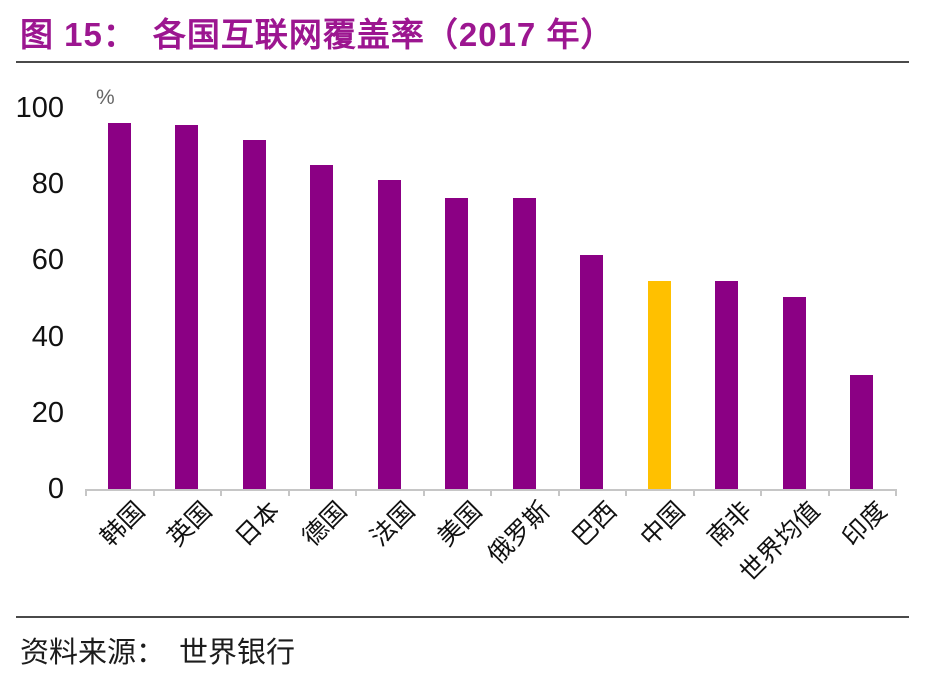  Describe the element at coordinates (591, 371) in the screenshot. I see `bar-巴西` at that location.